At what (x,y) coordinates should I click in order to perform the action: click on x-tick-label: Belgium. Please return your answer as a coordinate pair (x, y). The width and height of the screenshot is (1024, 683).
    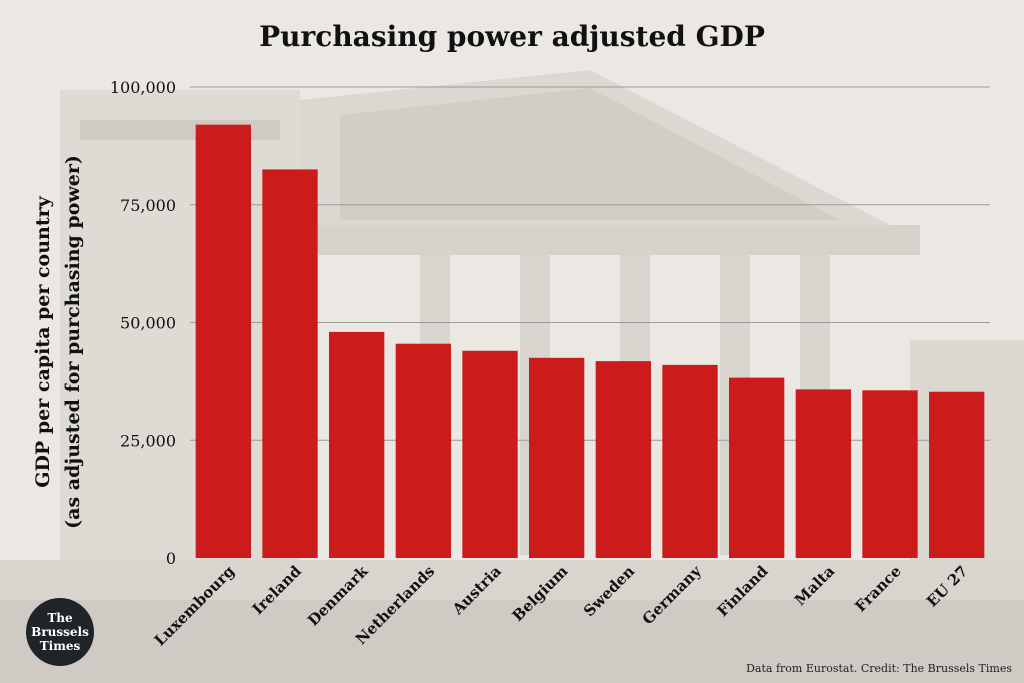
    Looking at the image, I should click on (540, 593).